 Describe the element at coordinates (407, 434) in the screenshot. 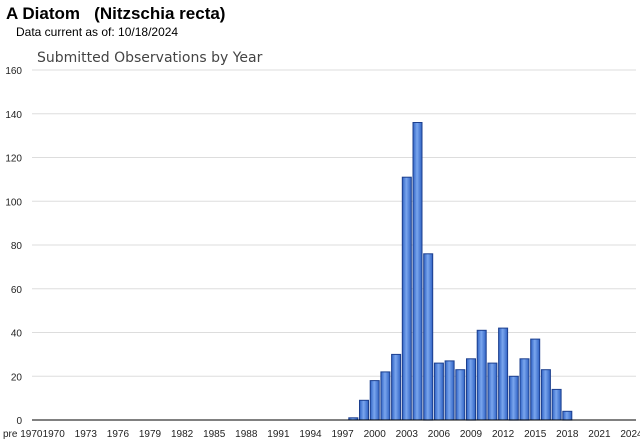

I see `x-tick-label: 2003` at that location.